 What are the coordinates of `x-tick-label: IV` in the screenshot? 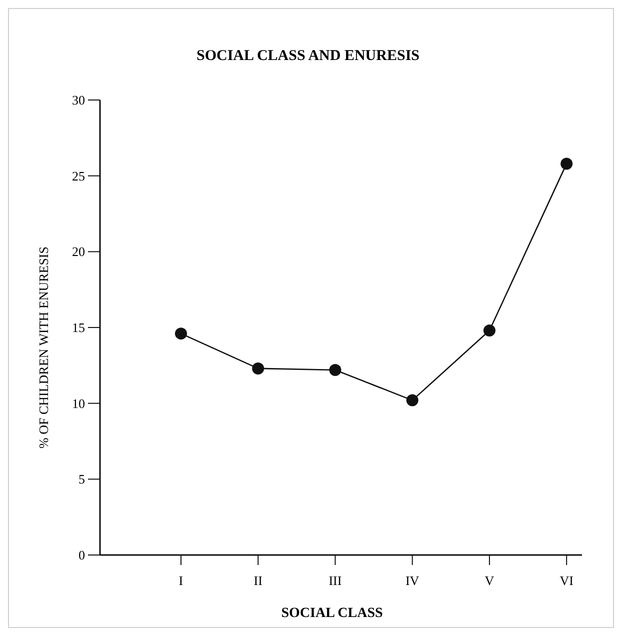 It's located at (412, 580).